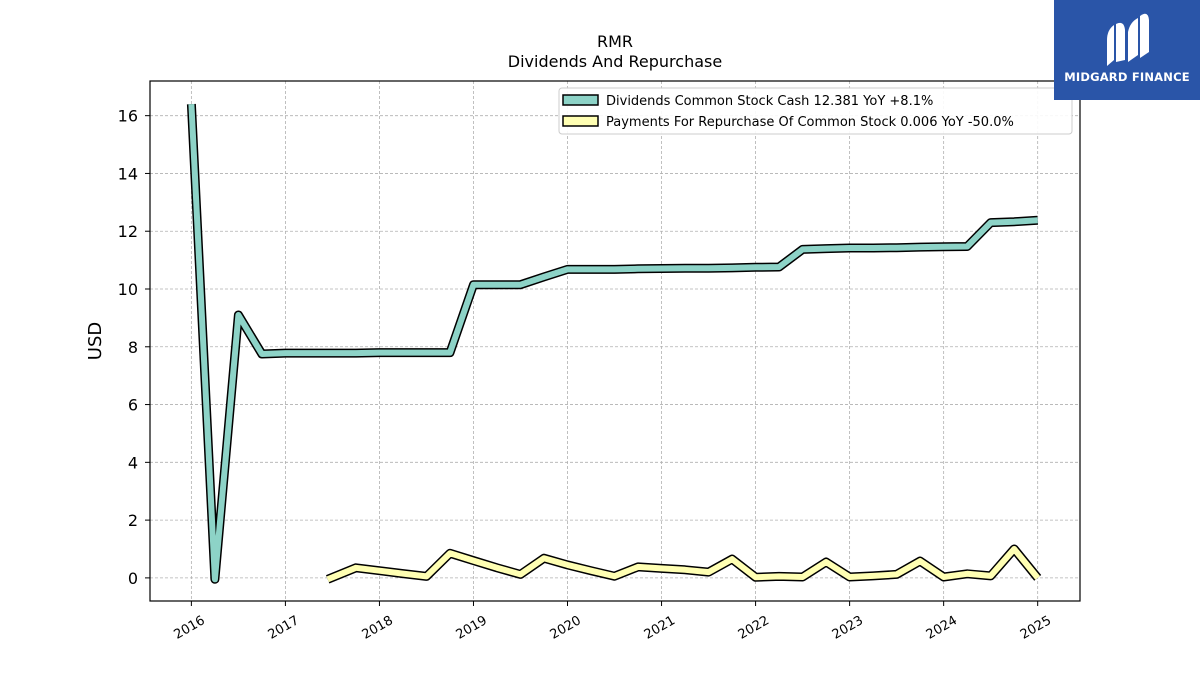  I want to click on x-tick-label: 2018, so click(378, 628).